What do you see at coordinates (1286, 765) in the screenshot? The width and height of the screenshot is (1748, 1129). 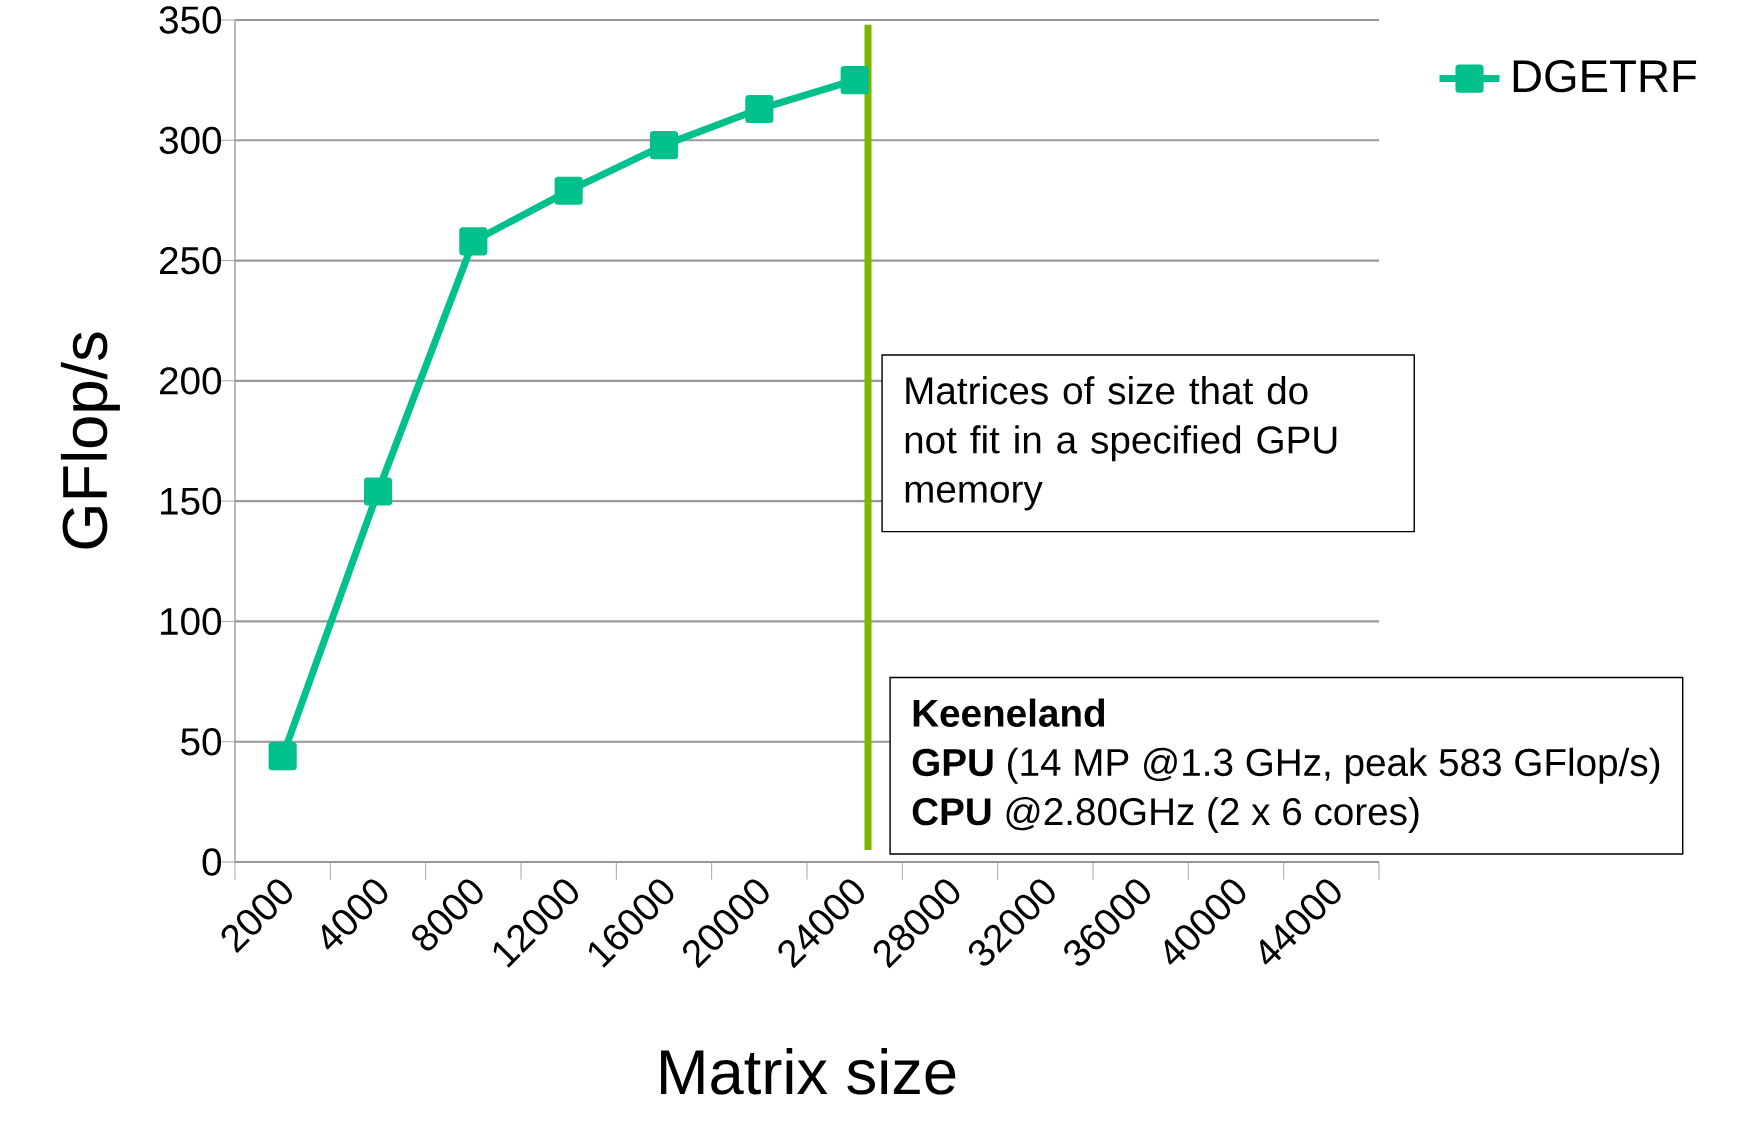 I see `annotation: GPU (14 MP @1.3 GHz, peak 583 GFlop/s)` at bounding box center [1286, 765].